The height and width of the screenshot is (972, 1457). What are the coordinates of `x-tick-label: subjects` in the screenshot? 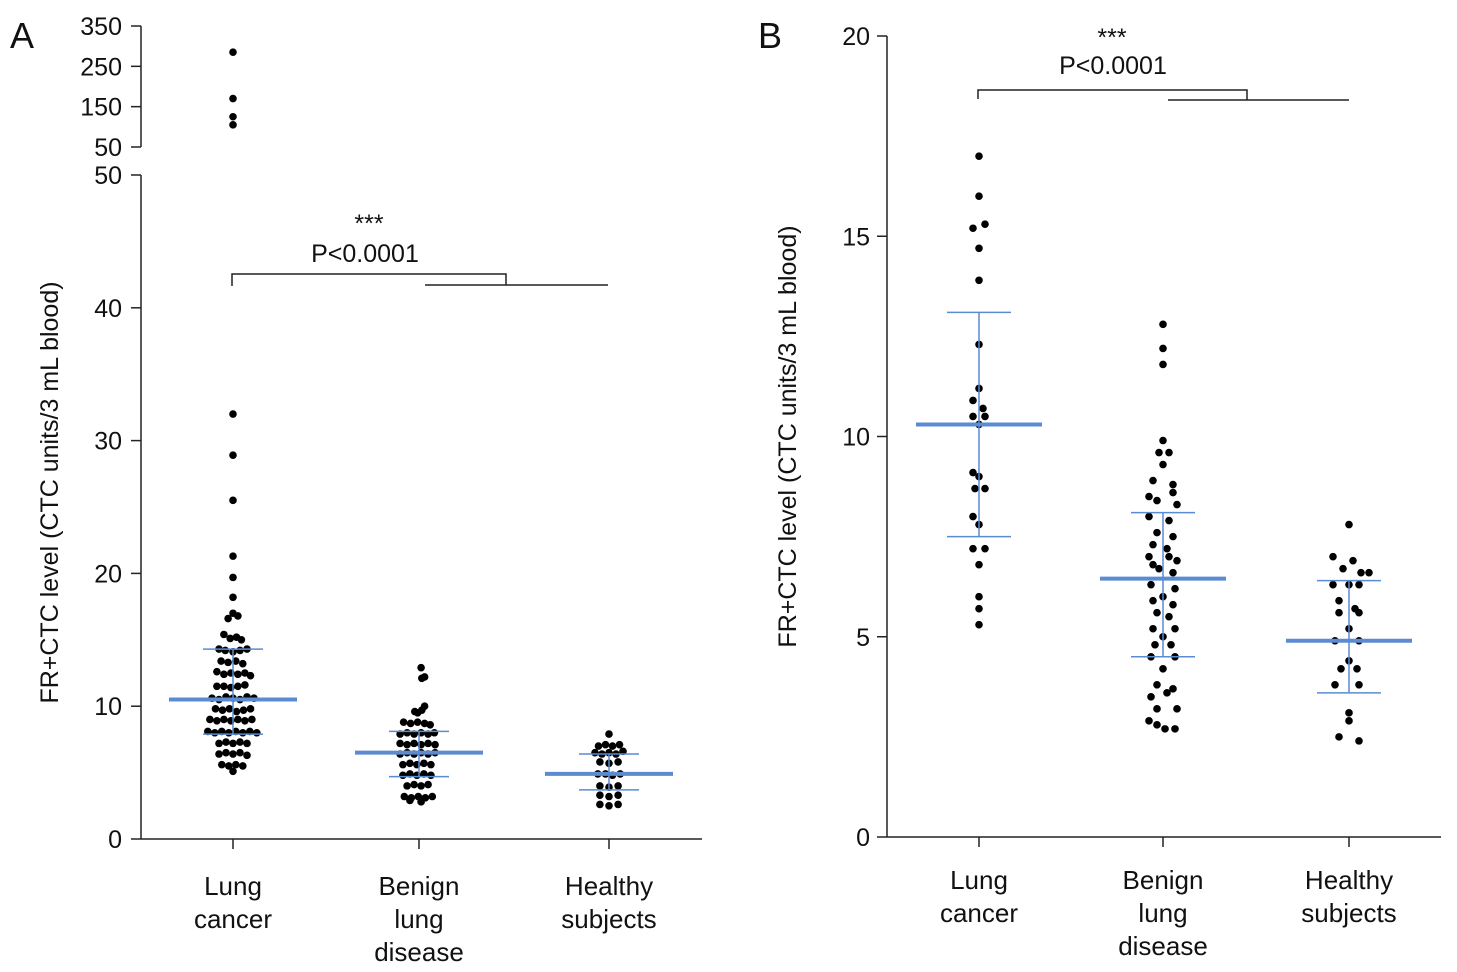 It's located at (608, 919).